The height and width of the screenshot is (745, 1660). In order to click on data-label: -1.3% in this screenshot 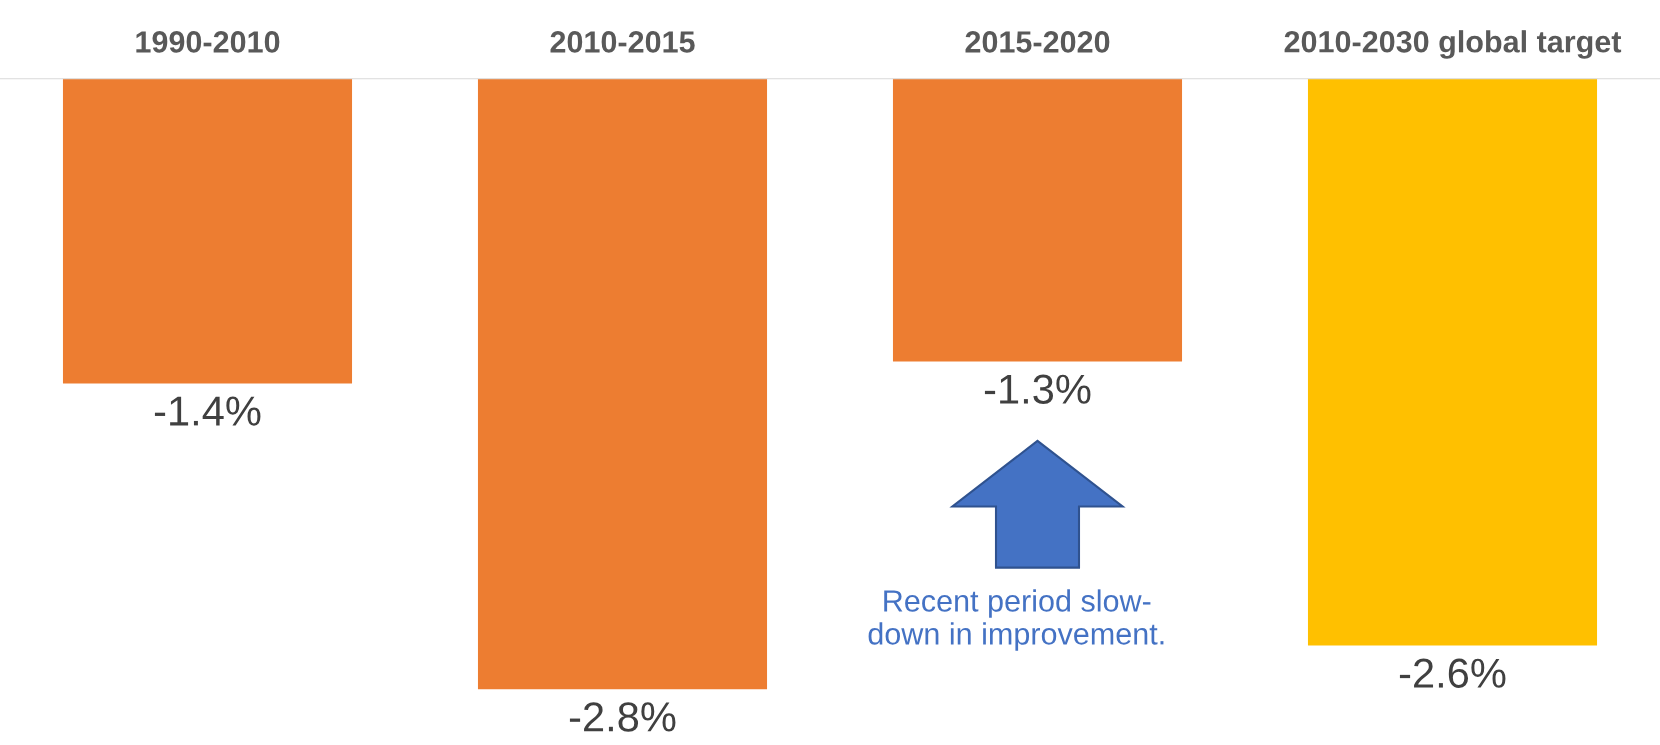, I will do `click(1037, 389)`.